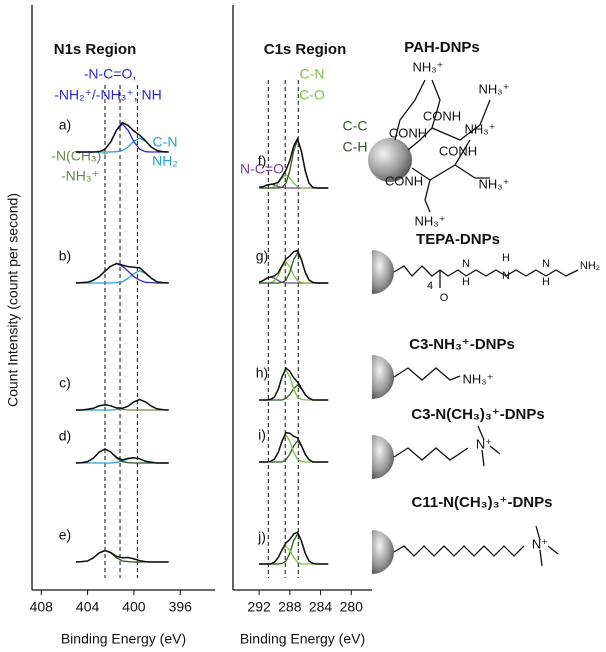 This screenshot has width=606, height=652. What do you see at coordinates (590, 266) in the screenshot?
I see `structure-label: NH₂` at bounding box center [590, 266].